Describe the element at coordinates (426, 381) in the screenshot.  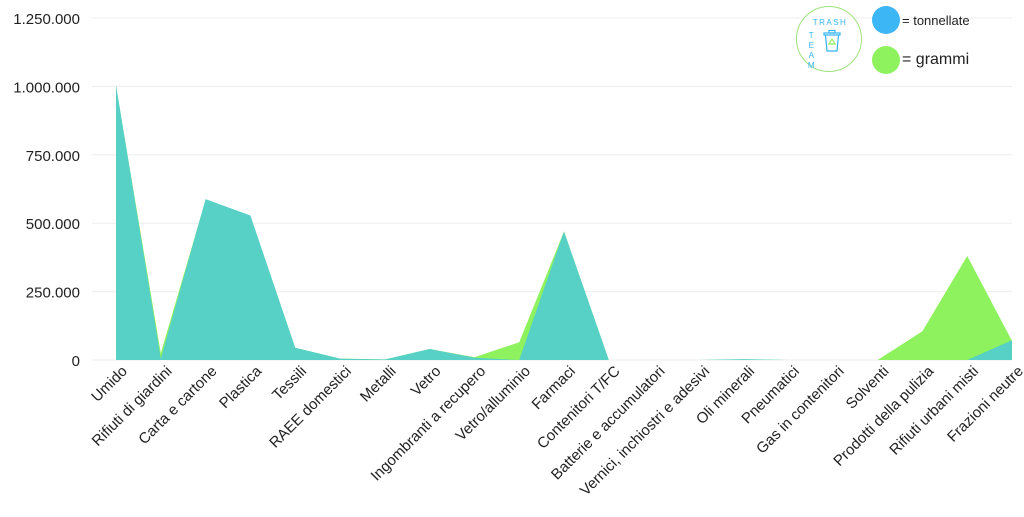
I see `x-tick-label: Vetro` at that location.